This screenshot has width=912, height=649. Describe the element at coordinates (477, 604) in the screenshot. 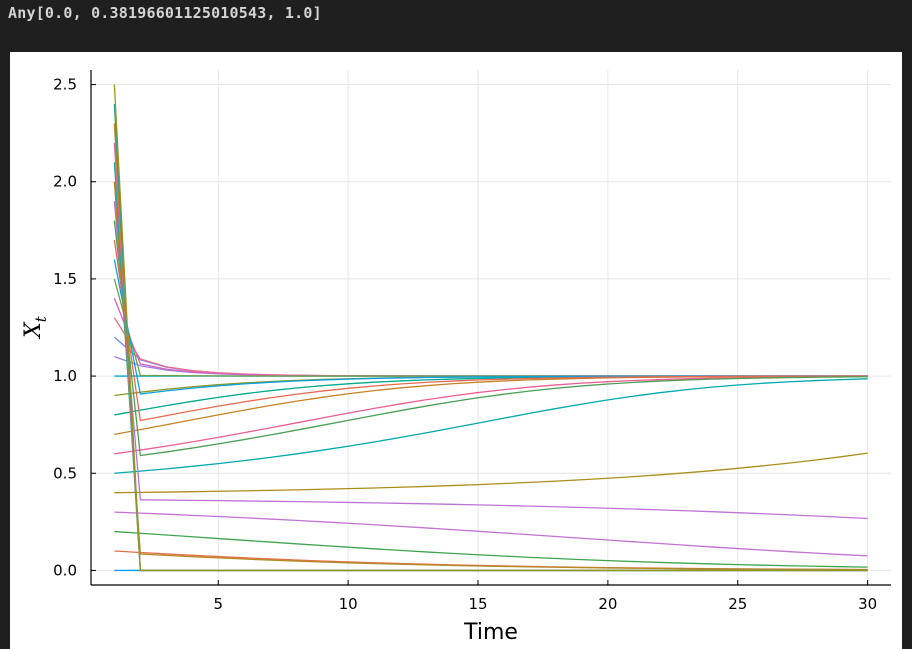

I see `x-tick-label: 15` at that location.